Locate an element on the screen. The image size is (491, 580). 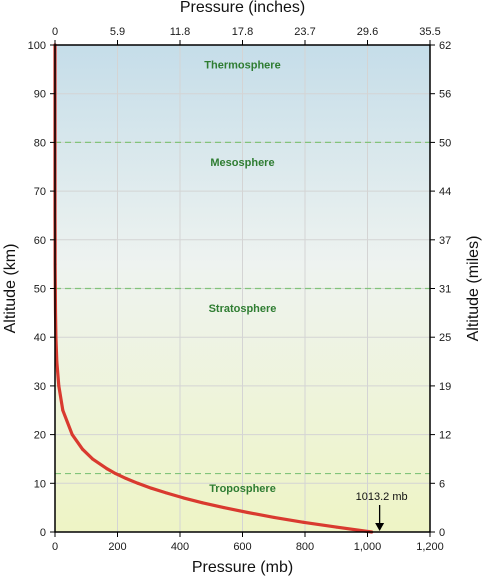
y-tick-label-7: 70 is located at coordinates (40, 192).